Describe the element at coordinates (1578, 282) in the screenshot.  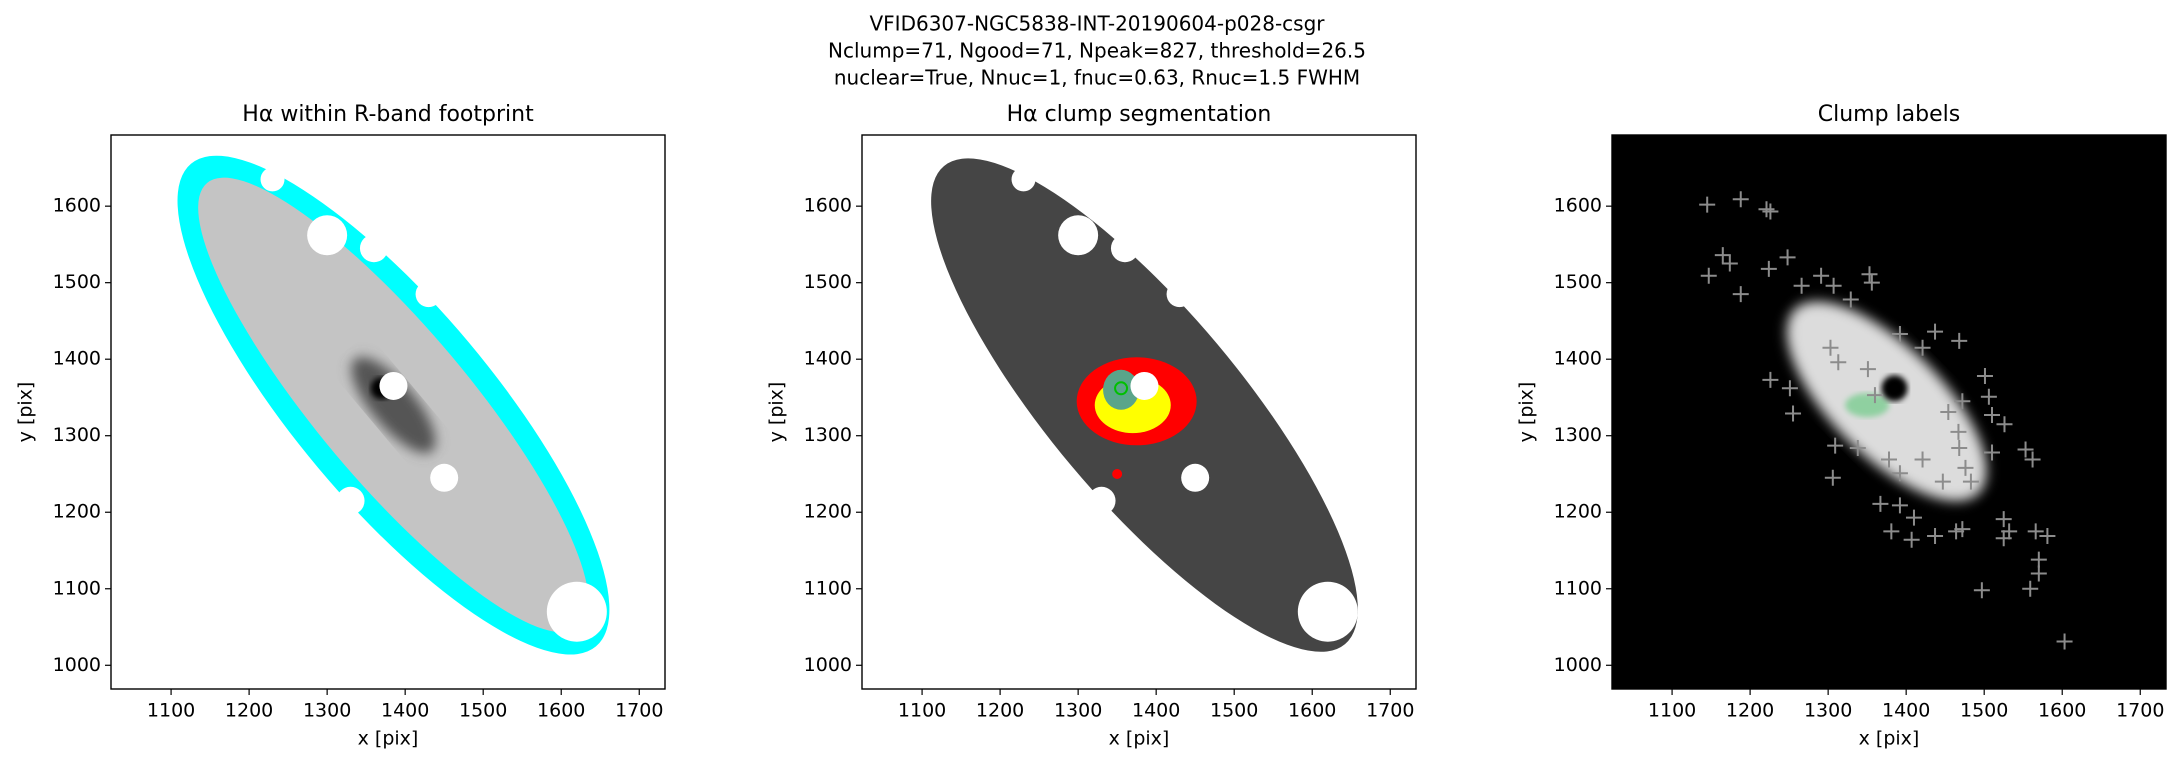
I see `y-tick-label: 1500` at that location.